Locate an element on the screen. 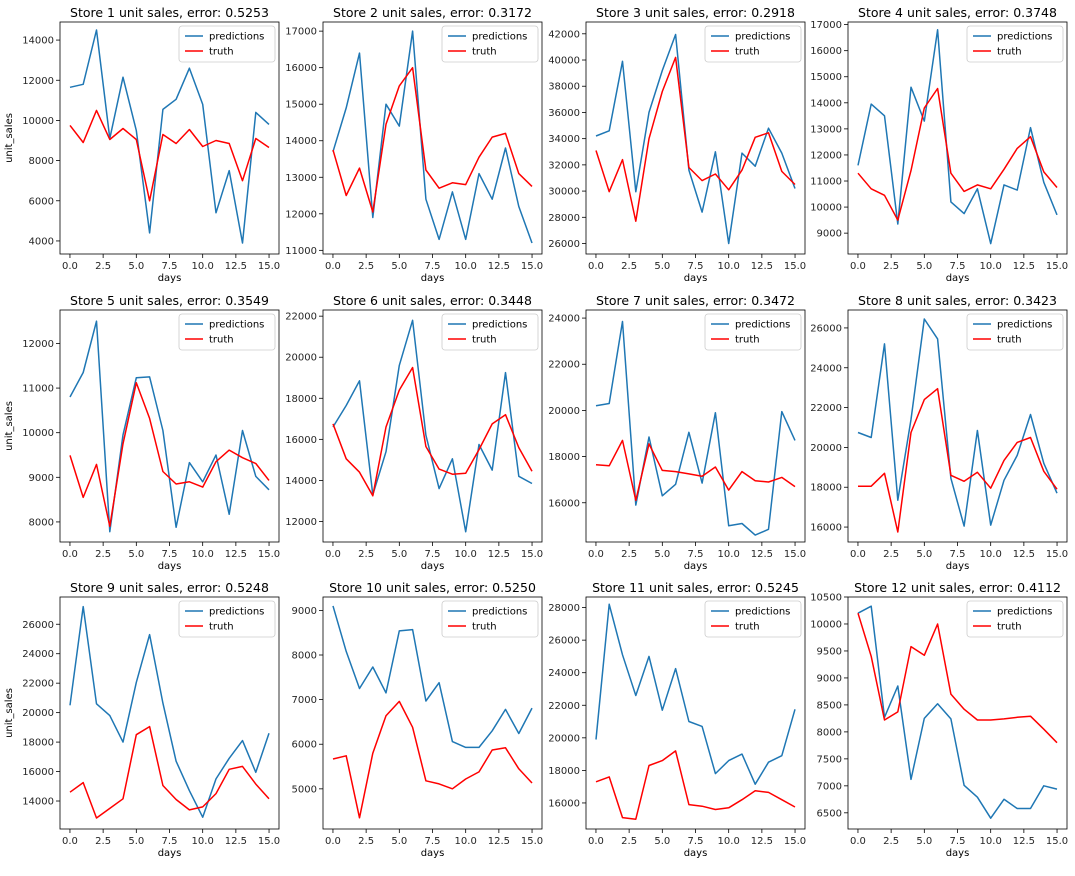 This screenshot has width=1075, height=876. y-tick-label: 40000 is located at coordinates (564, 61).